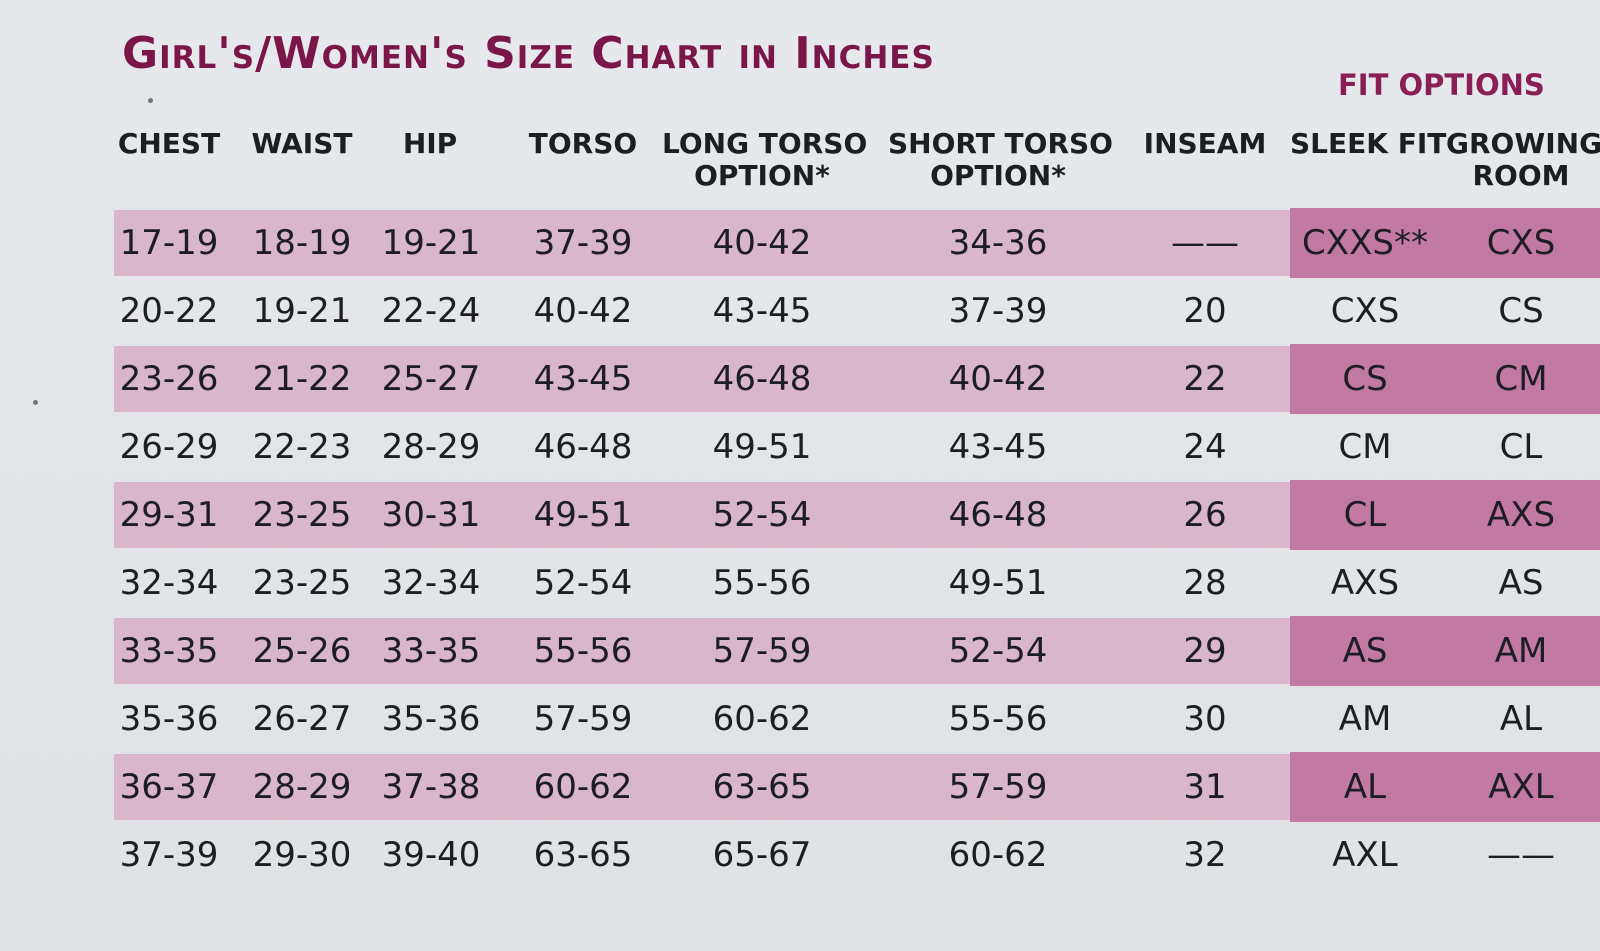  Describe the element at coordinates (1521, 651) in the screenshot. I see `cell-growing-room: AM` at that location.